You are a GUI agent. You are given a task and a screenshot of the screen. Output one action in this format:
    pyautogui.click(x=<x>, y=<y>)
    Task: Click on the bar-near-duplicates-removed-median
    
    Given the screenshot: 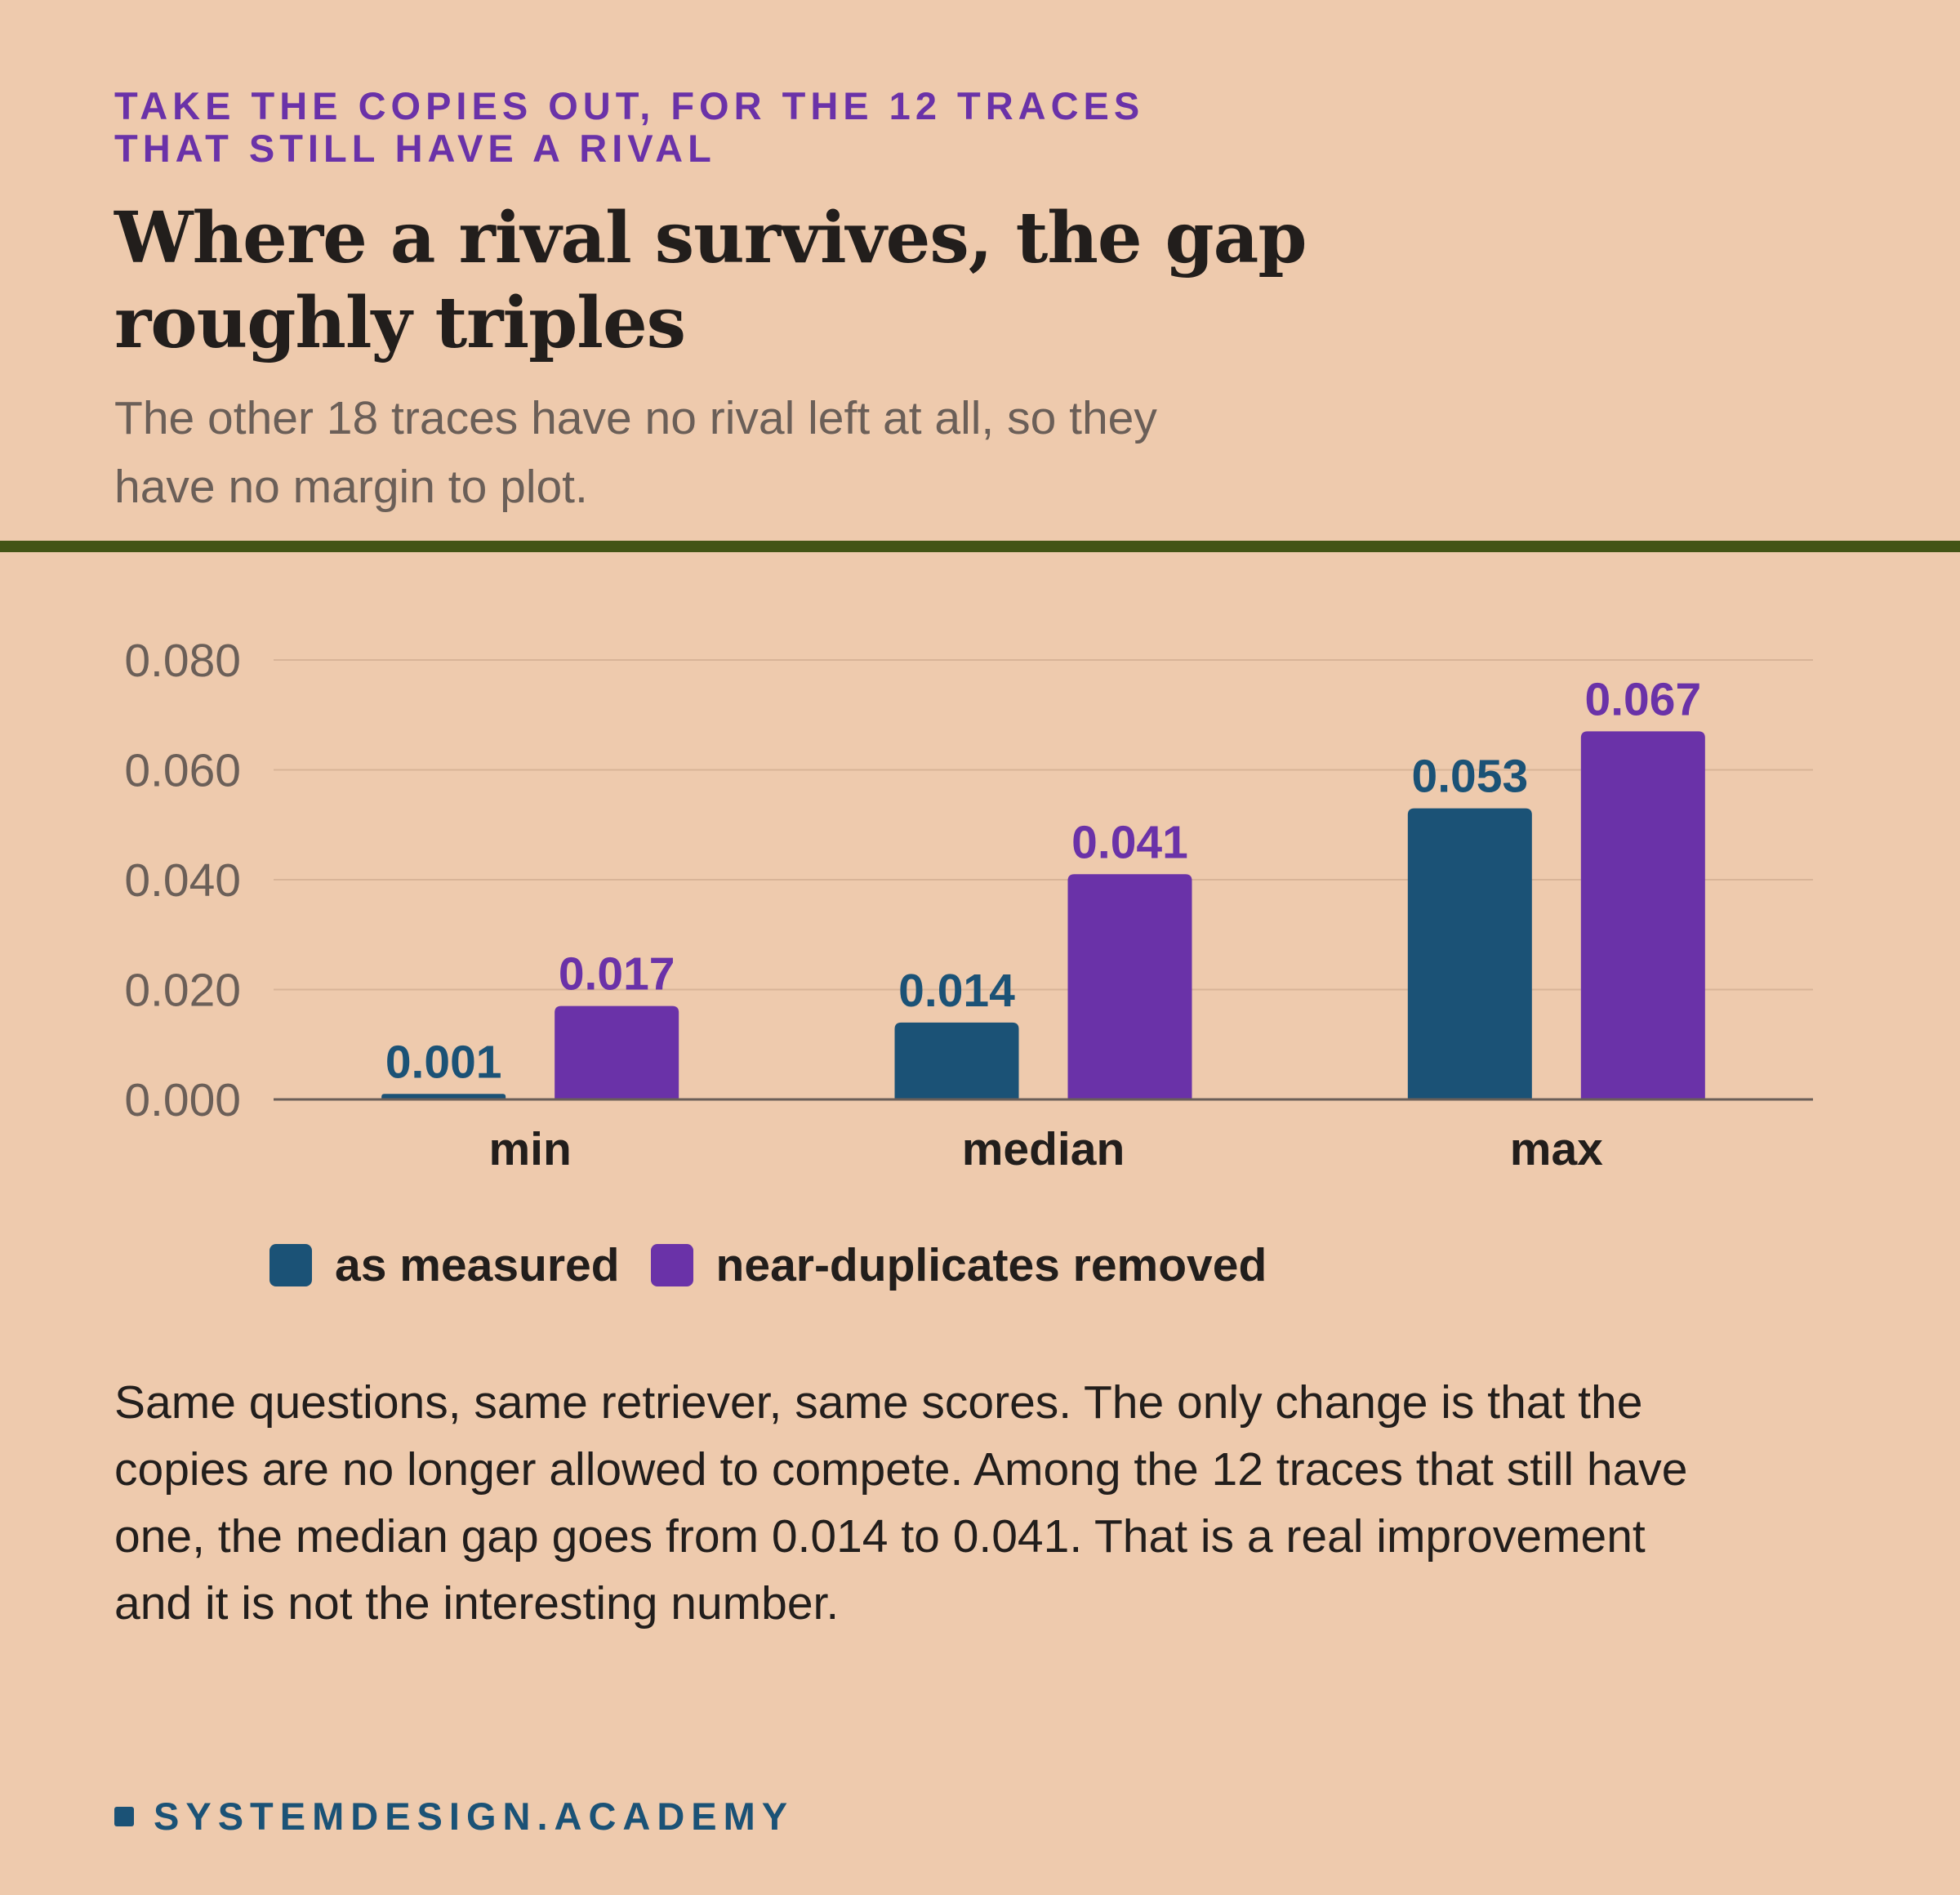 What is the action you would take?
    pyautogui.click(x=1129, y=986)
    